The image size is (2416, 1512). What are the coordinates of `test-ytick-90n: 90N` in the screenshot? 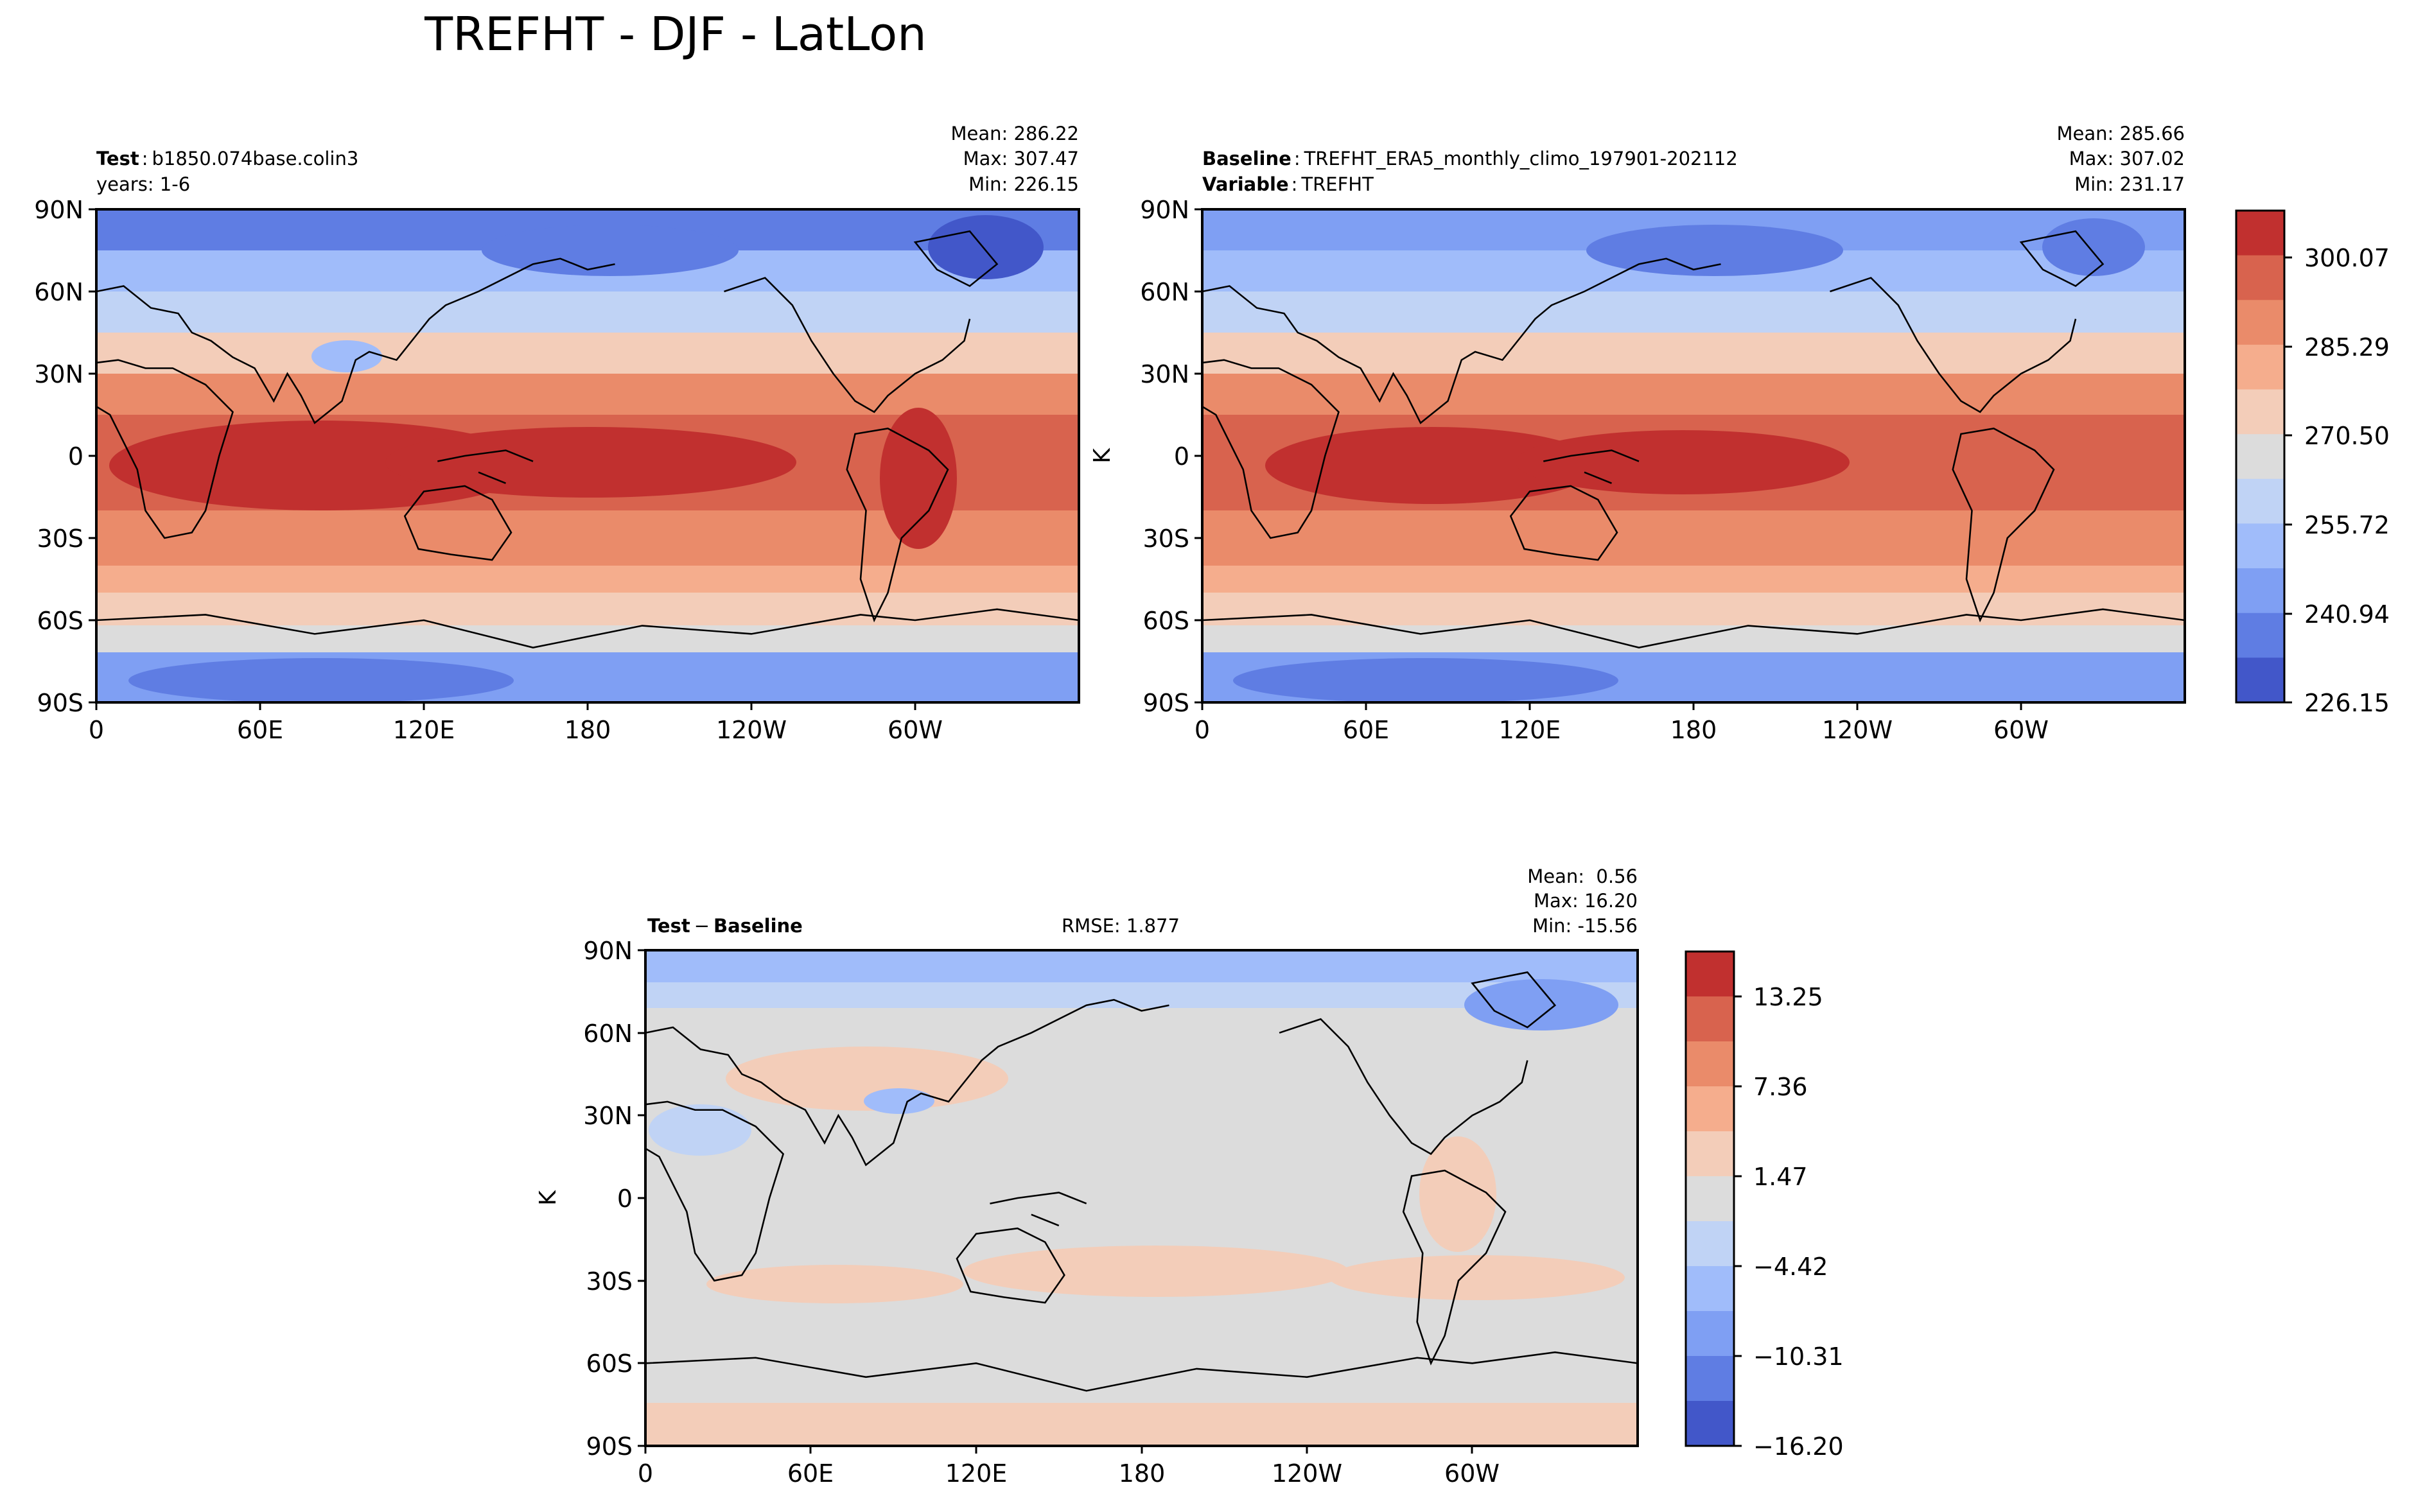 It's located at (59, 210).